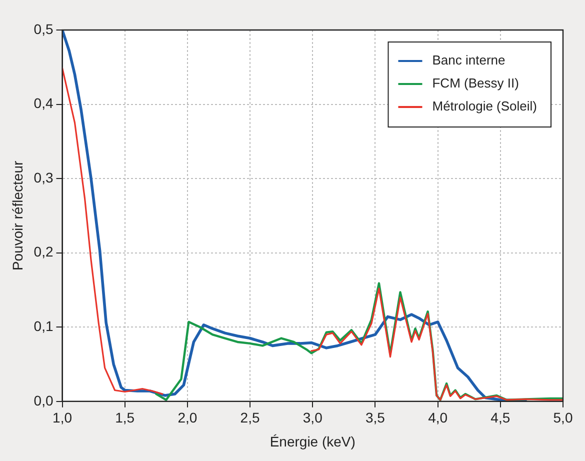  I want to click on y-tick-label: 0,0, so click(44, 400).